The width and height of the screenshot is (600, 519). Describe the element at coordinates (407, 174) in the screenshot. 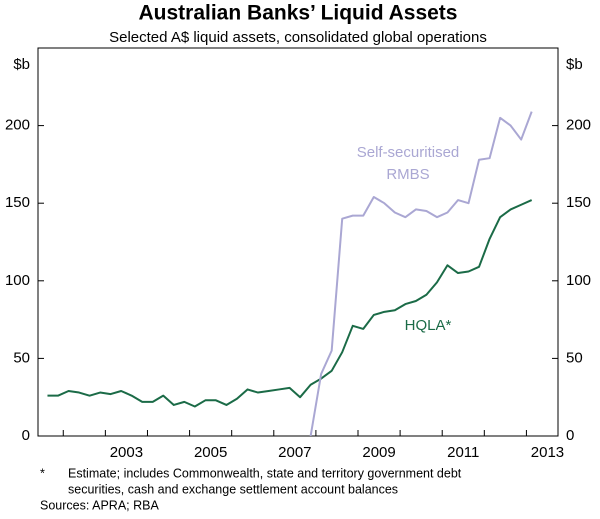

I see `series-label: RMBS` at that location.